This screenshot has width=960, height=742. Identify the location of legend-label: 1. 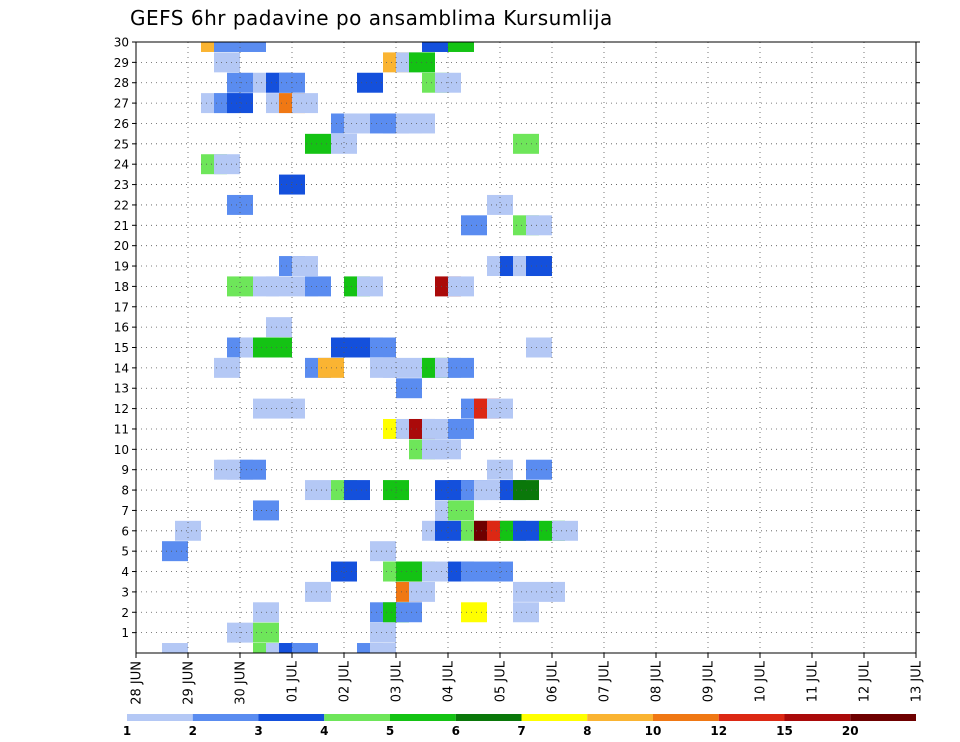
(127, 731).